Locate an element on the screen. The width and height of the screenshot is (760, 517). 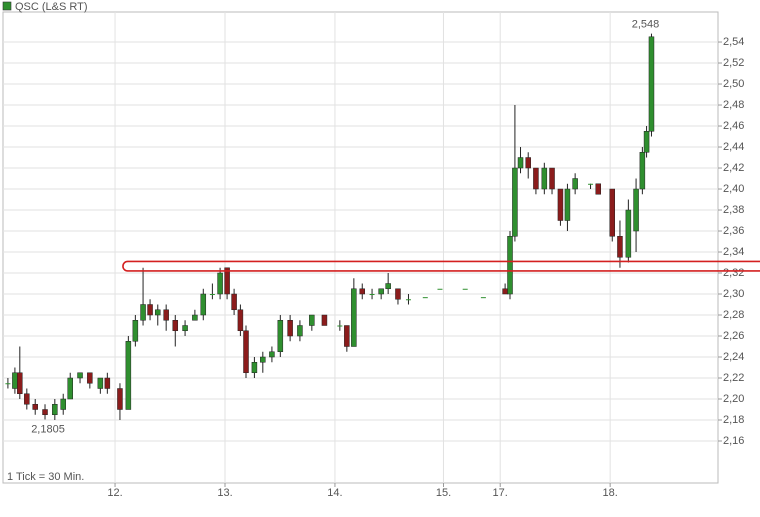
y-tick-label: 2,20 is located at coordinates (733, 399).